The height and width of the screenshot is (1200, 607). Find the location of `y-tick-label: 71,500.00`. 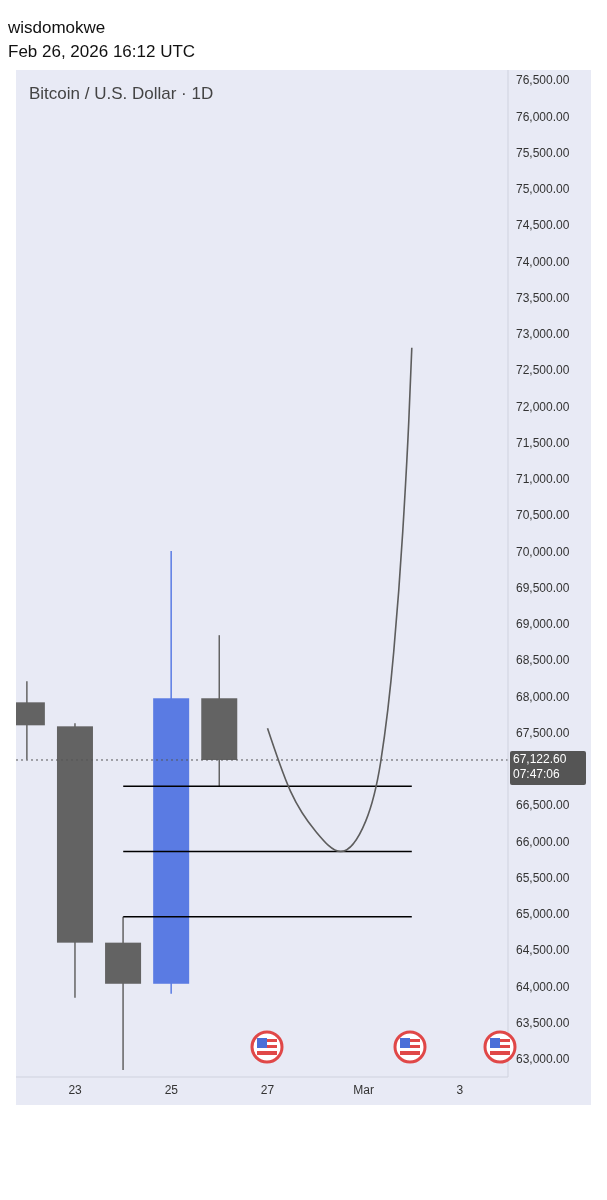

y-tick-label: 71,500.00 is located at coordinates (543, 442).